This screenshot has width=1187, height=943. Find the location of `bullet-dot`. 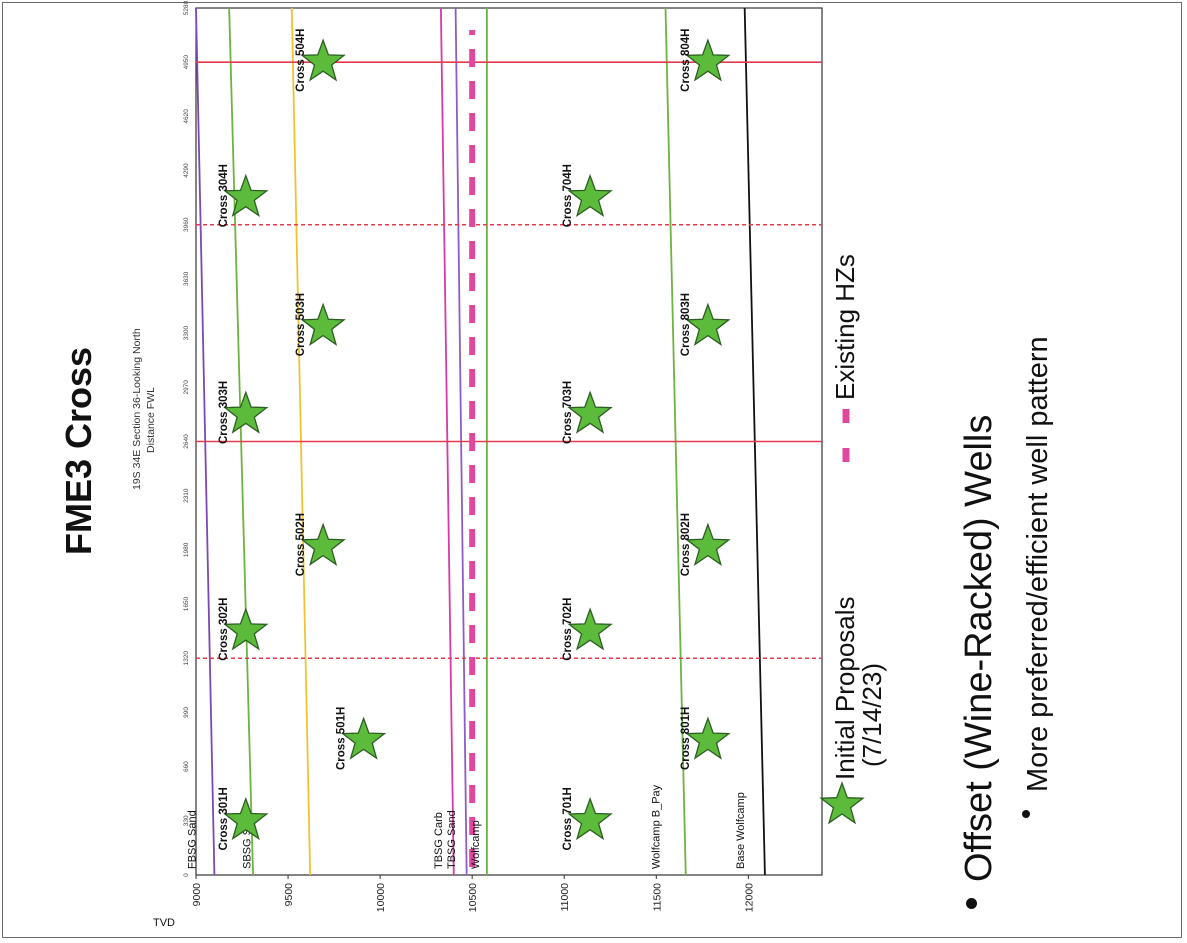

bullet-dot is located at coordinates (971, 903).